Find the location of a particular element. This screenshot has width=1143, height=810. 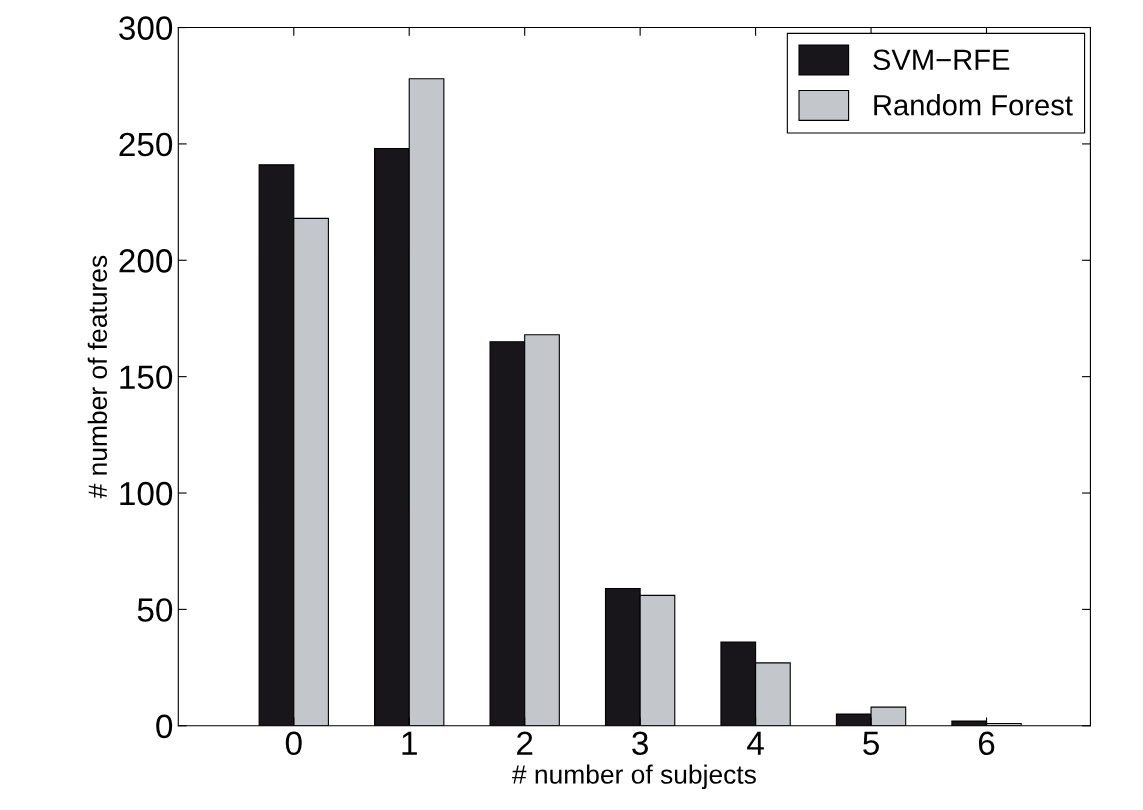

y-axis-title: # number of features is located at coordinates (97, 377).